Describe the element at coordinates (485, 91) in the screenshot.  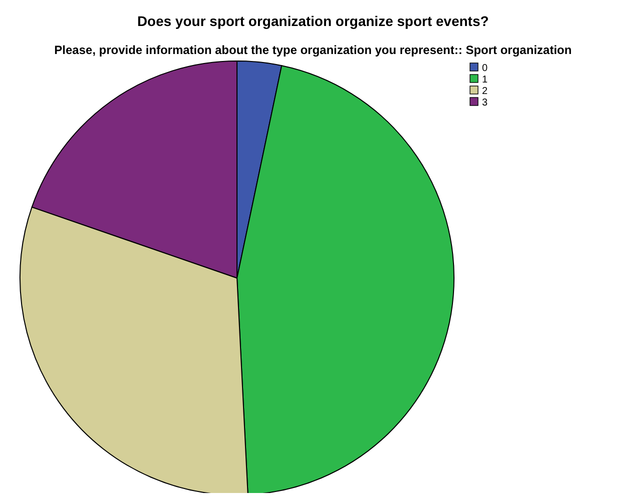
I see `legend-label: 2` at that location.